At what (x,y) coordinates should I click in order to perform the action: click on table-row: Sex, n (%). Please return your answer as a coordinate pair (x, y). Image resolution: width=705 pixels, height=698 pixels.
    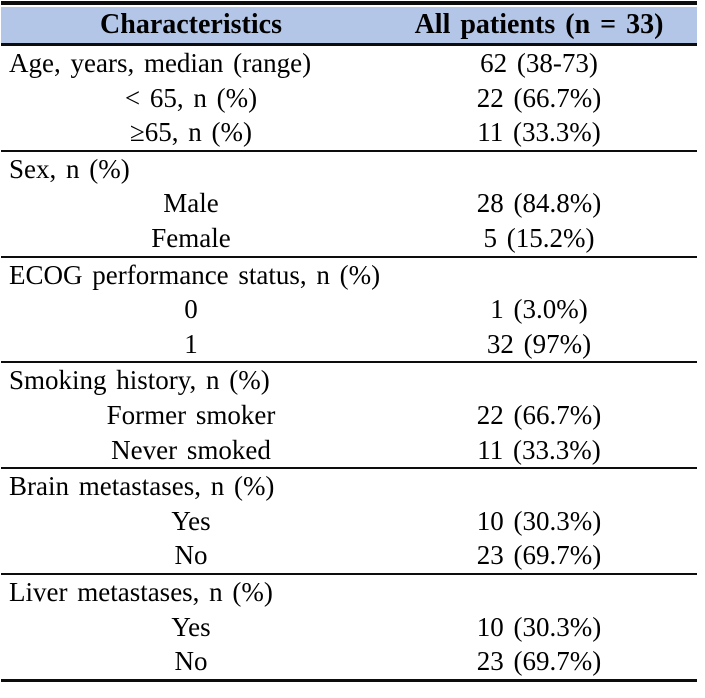
    Looking at the image, I should click on (349, 169).